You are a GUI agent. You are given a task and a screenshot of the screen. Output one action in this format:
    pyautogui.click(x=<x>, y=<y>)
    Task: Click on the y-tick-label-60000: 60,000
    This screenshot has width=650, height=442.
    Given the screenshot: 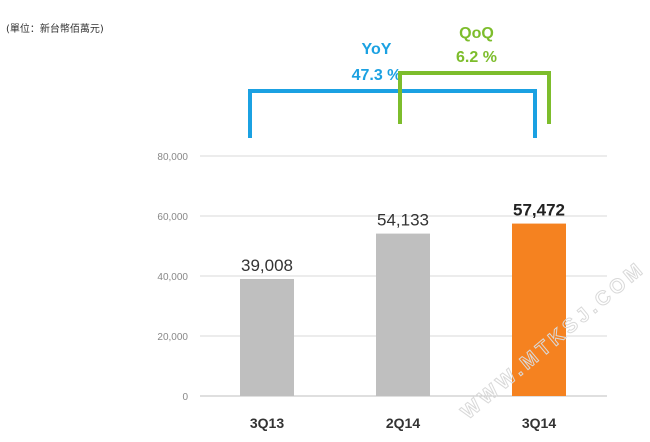 What is the action you would take?
    pyautogui.click(x=172, y=217)
    